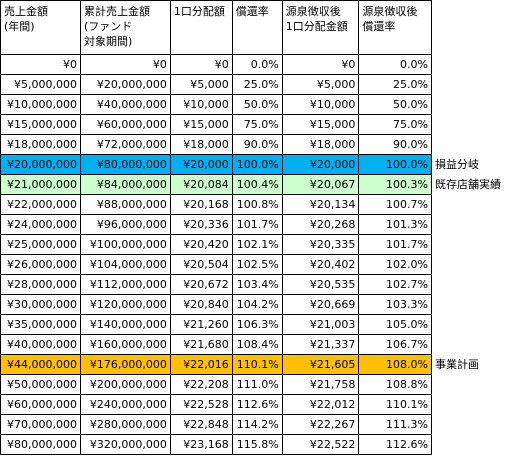 The height and width of the screenshot is (456, 505). Describe the element at coordinates (40, 264) in the screenshot. I see `sales-amount-cell: ¥26,000,000` at that location.